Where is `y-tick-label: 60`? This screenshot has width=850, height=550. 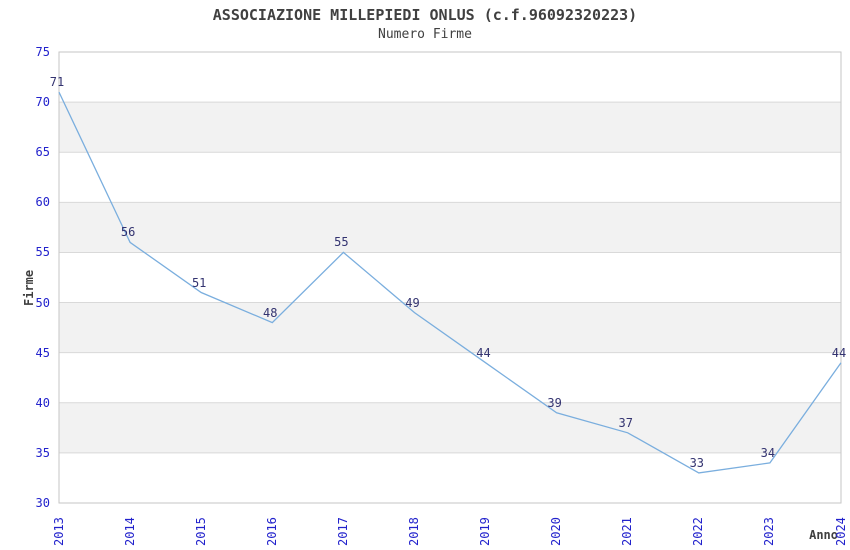 y-tick-label: 60 is located at coordinates (42, 202).